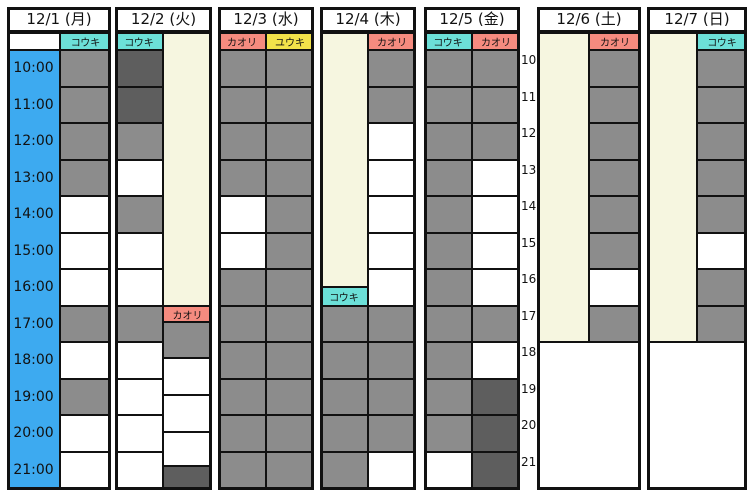 Image resolution: width=750 pixels, height=495 pixels. What do you see at coordinates (33, 269) in the screenshot?
I see `time-column` at bounding box center [33, 269].